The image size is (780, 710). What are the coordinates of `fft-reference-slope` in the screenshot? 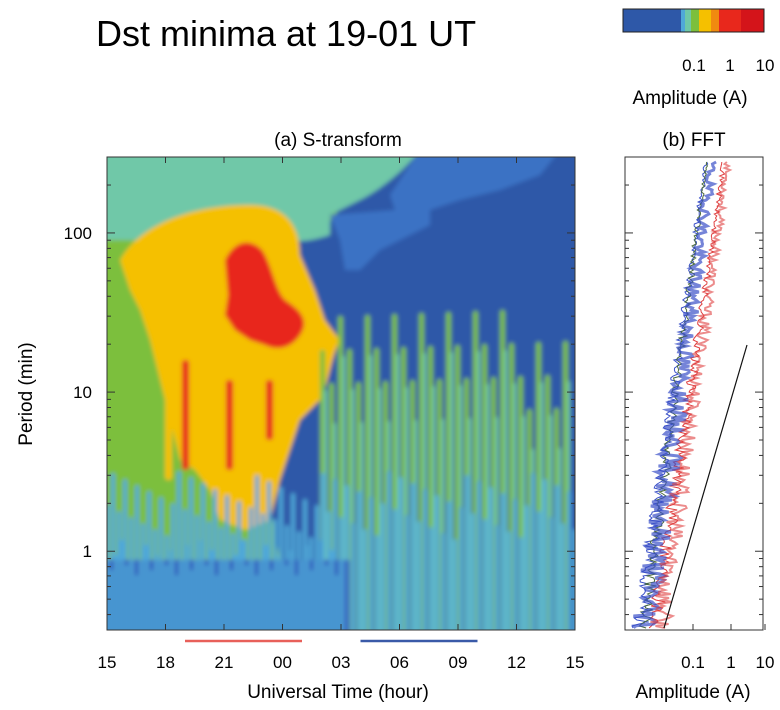 It's located at (705, 486).